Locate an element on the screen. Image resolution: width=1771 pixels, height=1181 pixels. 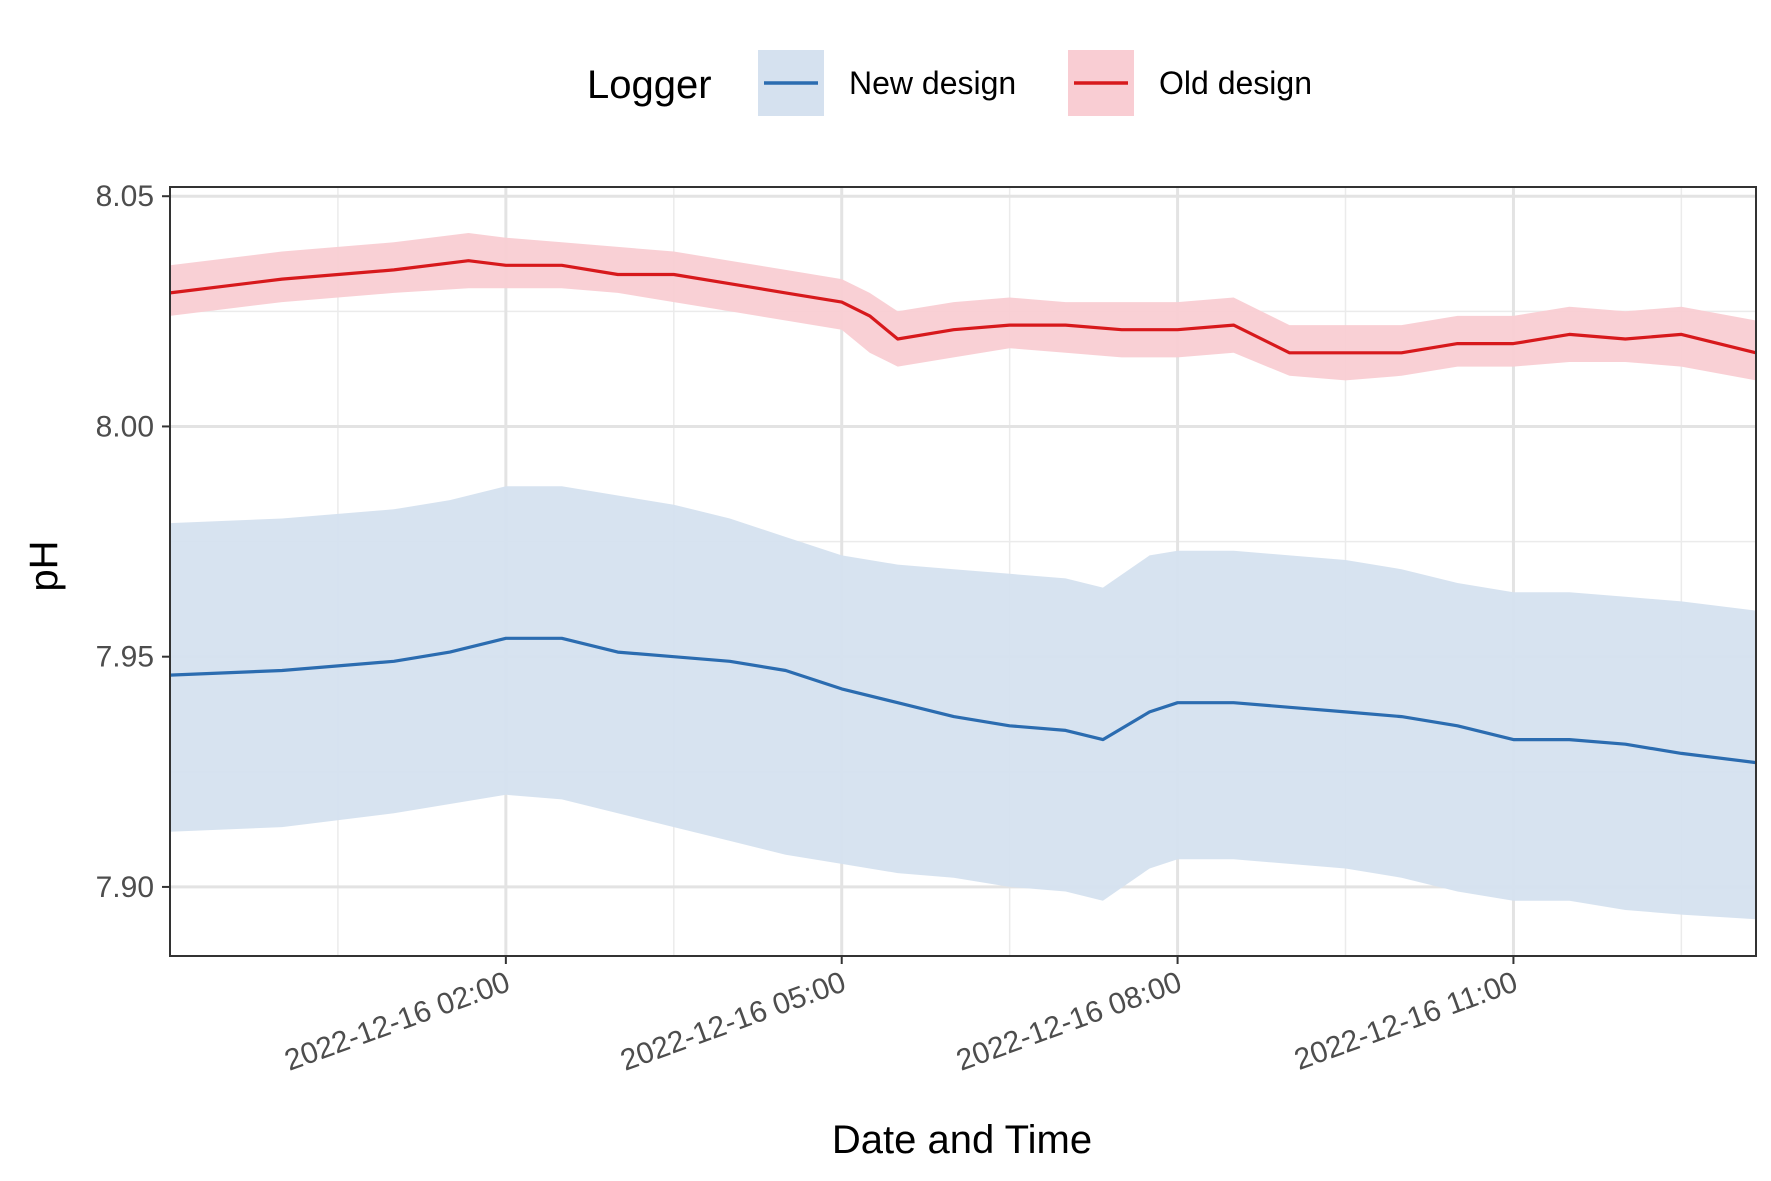
series-line-new-design is located at coordinates (963, 700).